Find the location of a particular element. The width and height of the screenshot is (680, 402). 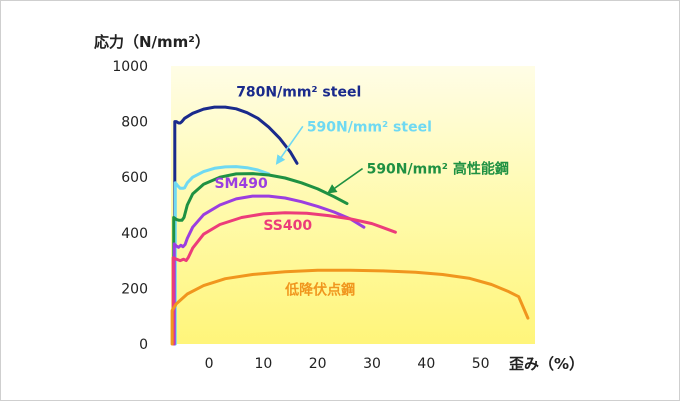

y-tick-label: 1000 is located at coordinates (130, 67).